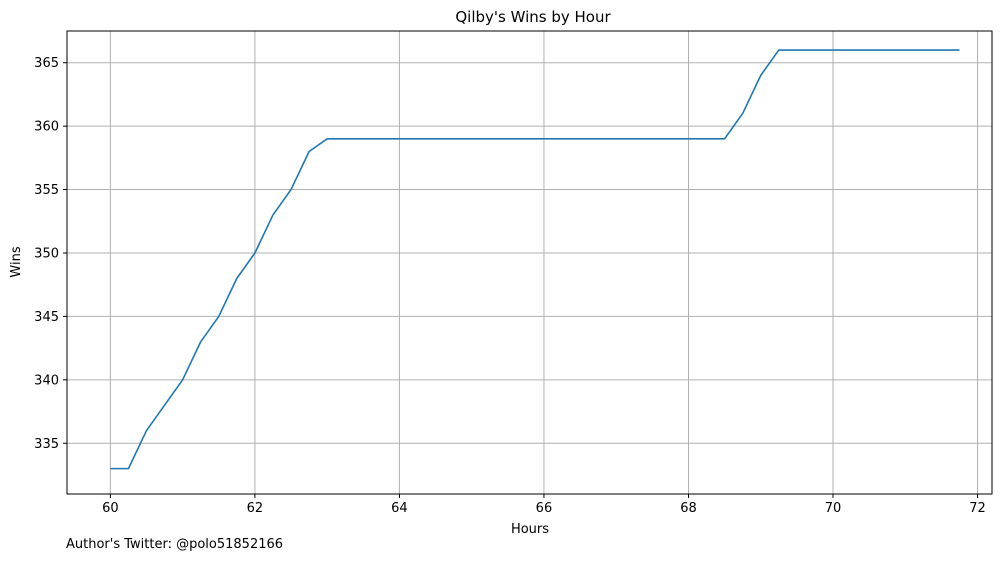 Image resolution: width=1005 pixels, height=562 pixels. Describe the element at coordinates (16, 261) in the screenshot. I see `y-axis-label: Wins` at that location.